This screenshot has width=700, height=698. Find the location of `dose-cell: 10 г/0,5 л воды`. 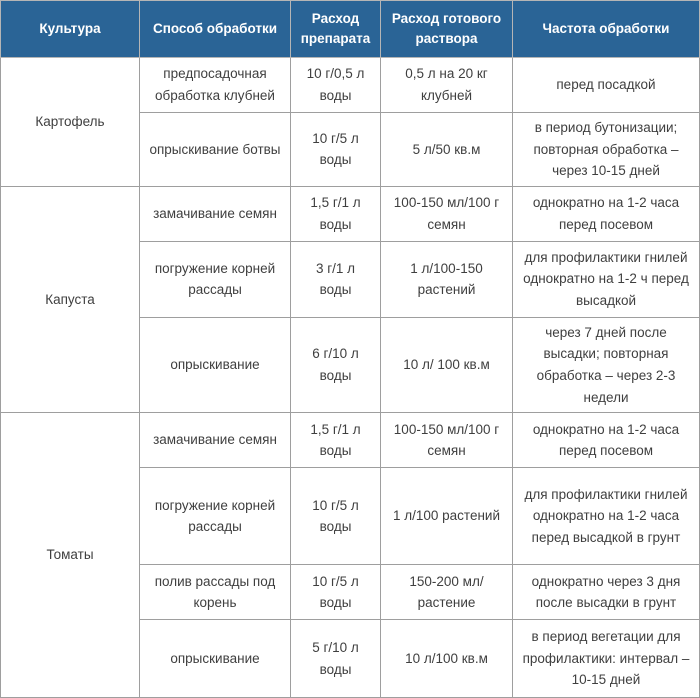

dose-cell: 10 г/0,5 л воды is located at coordinates (335, 85).